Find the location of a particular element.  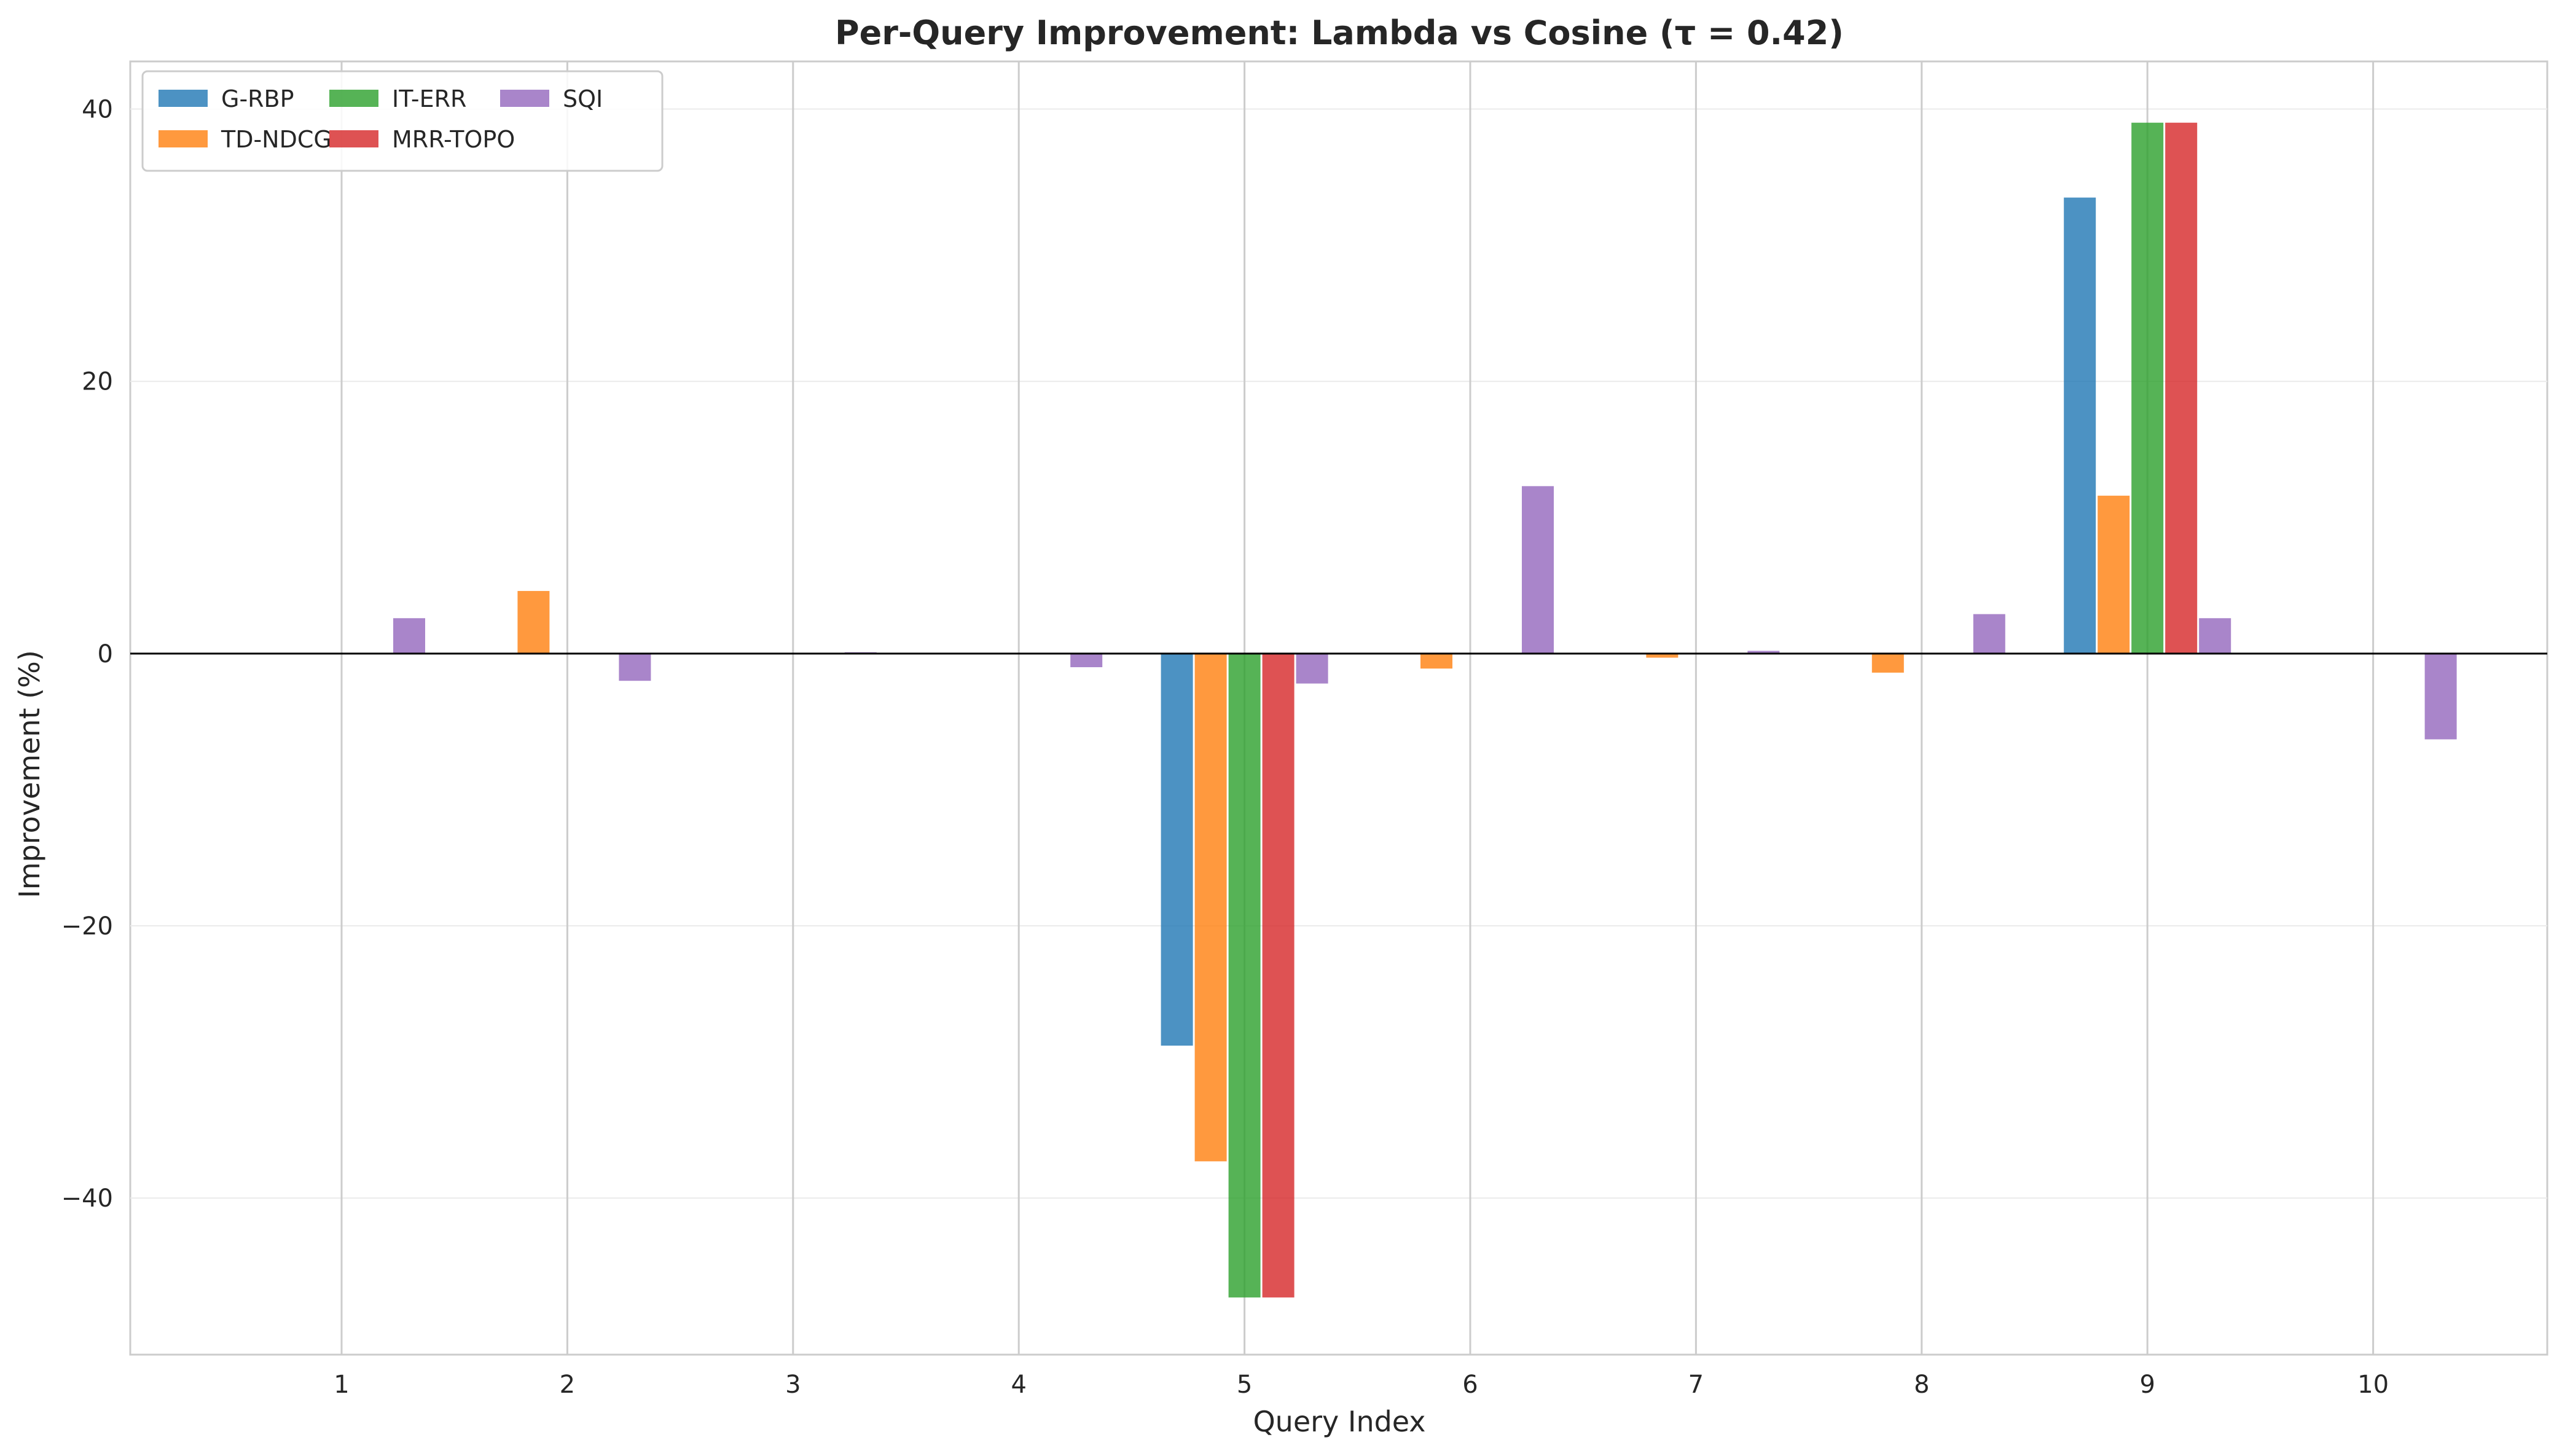

y-tick-label: −20 is located at coordinates (87, 926).